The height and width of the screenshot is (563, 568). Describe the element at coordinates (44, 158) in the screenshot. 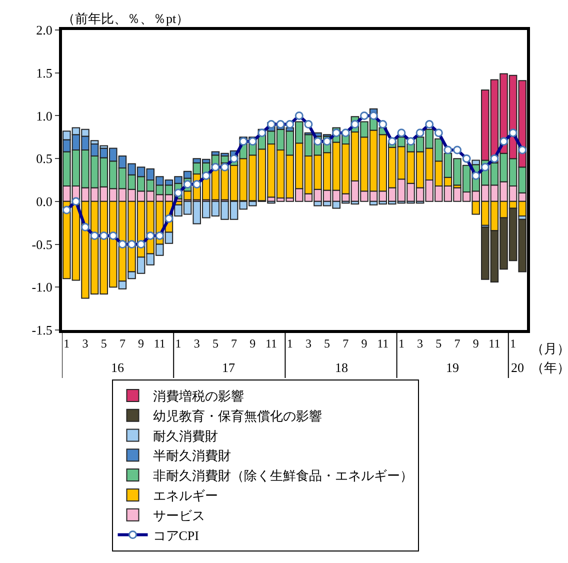

I see `y-tick-label: 0.5` at that location.